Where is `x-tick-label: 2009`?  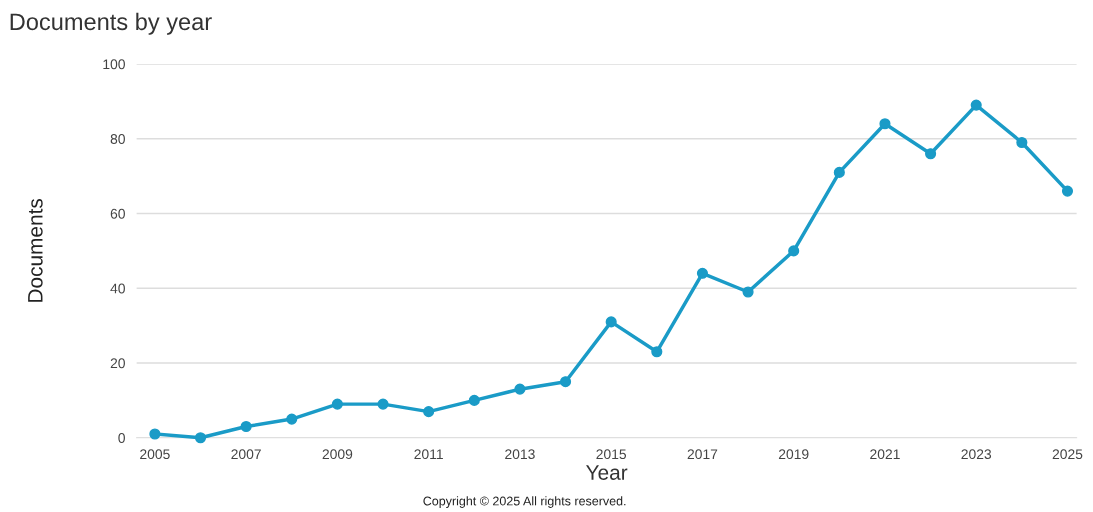
x-tick-label: 2009 is located at coordinates (337, 454).